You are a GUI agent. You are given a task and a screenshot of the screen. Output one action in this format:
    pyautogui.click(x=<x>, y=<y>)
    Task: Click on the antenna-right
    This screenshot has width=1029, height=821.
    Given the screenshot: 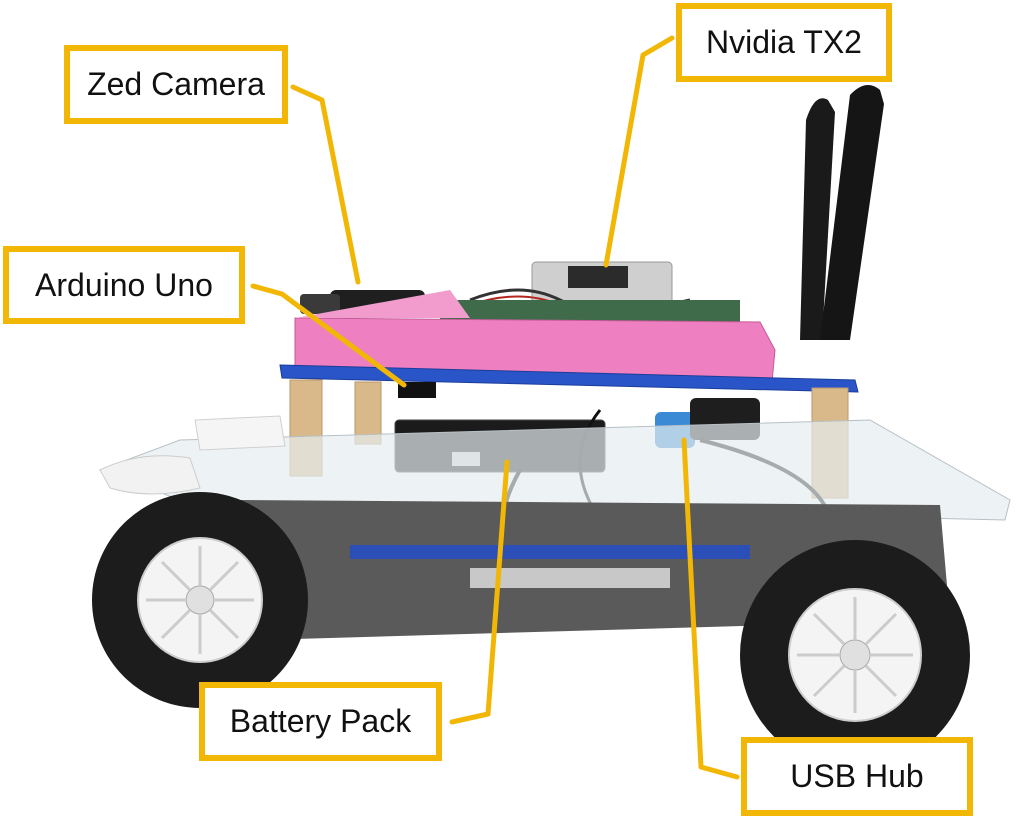 What is the action you would take?
    pyautogui.click(x=852, y=212)
    